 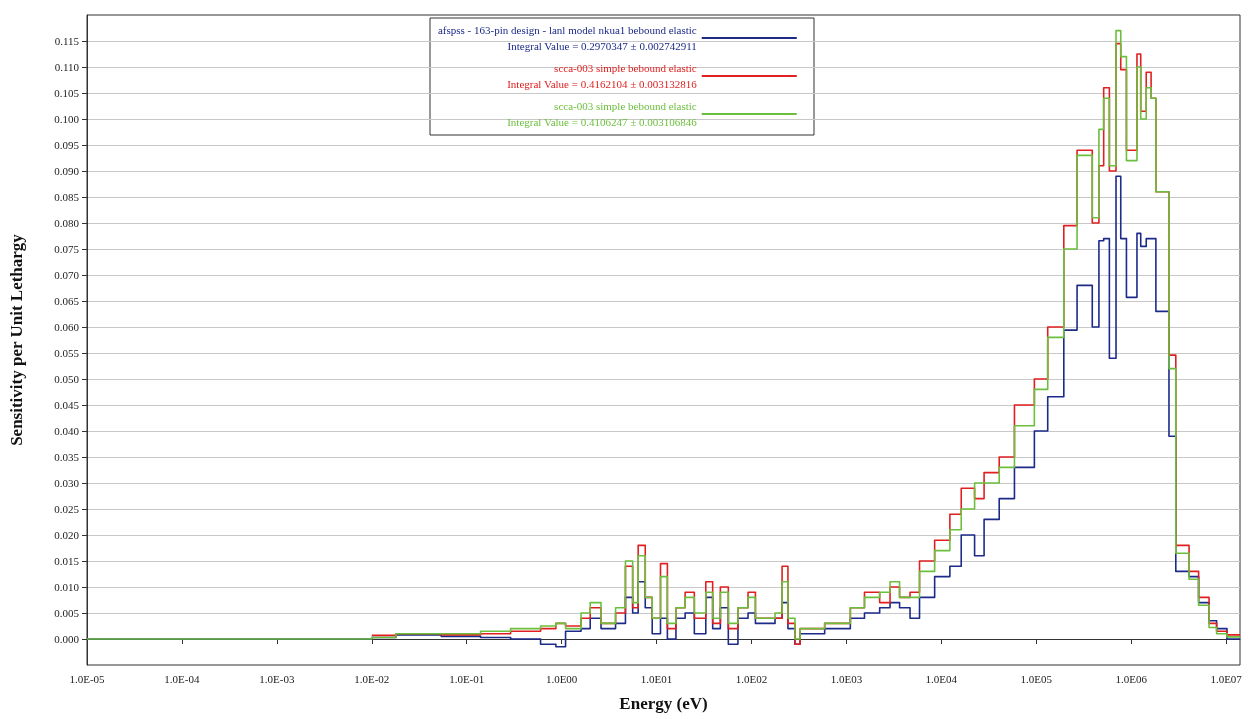 I want to click on y-tick-label: 0.070, so click(x=67, y=275).